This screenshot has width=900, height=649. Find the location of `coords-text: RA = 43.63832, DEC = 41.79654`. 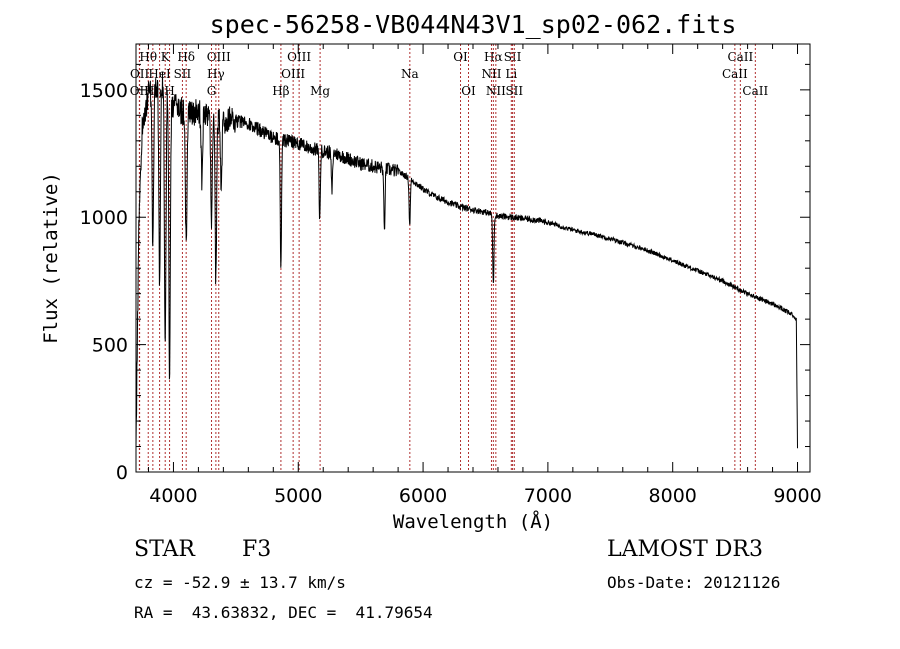

coords-text: RA = 43.63832, DEC = 41.79654 is located at coordinates (283, 612).